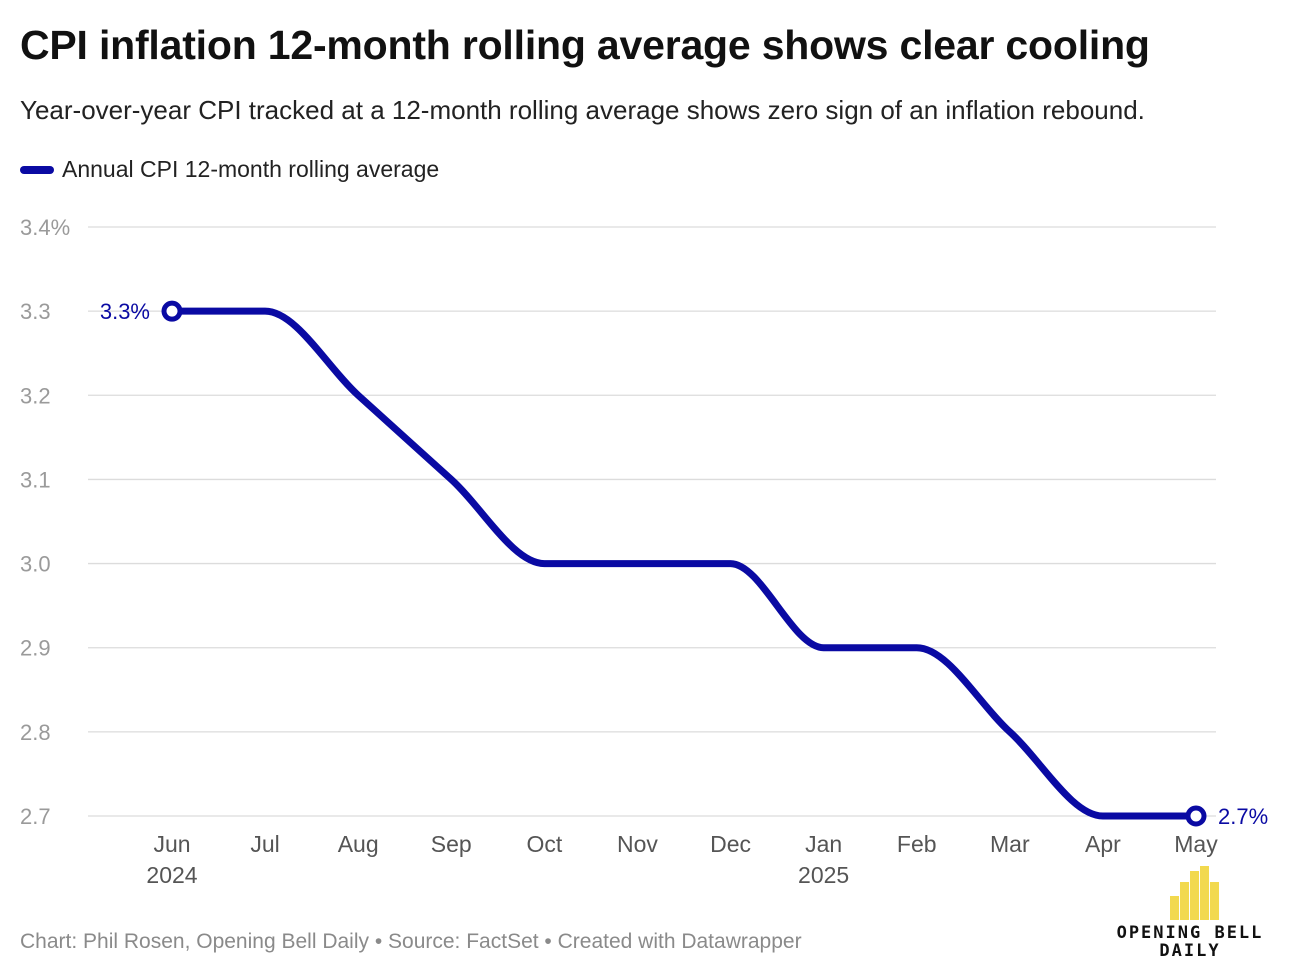  Describe the element at coordinates (35, 311) in the screenshot. I see `y-tick-label: 3.3` at that location.